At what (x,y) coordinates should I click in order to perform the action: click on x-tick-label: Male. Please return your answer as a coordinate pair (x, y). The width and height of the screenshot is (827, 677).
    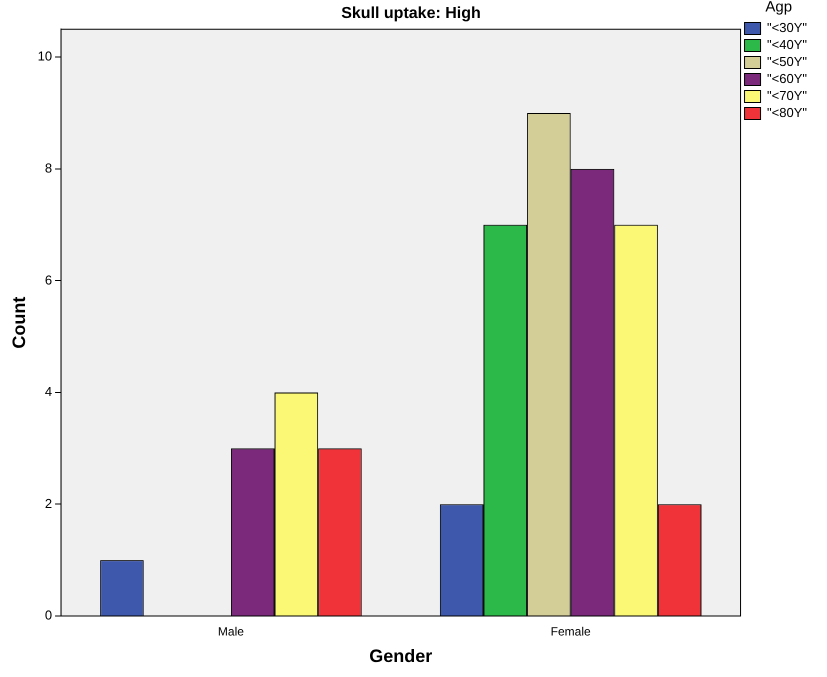
    Looking at the image, I should click on (231, 631).